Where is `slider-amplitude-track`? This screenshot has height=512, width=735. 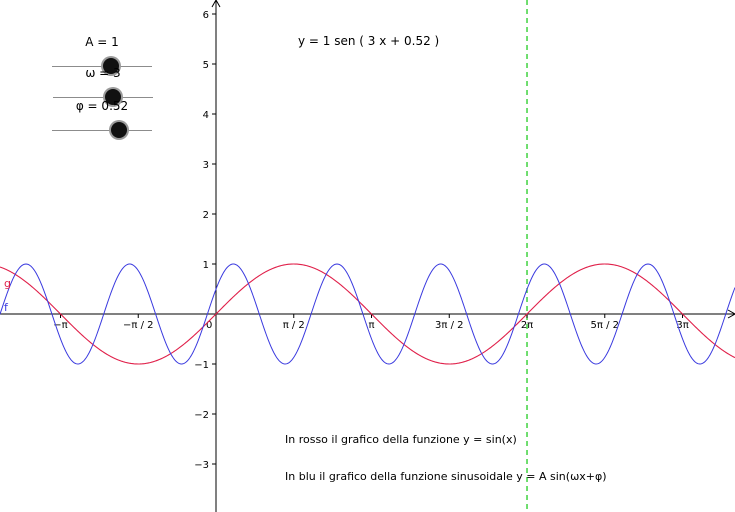 slider-amplitude-track is located at coordinates (102, 66).